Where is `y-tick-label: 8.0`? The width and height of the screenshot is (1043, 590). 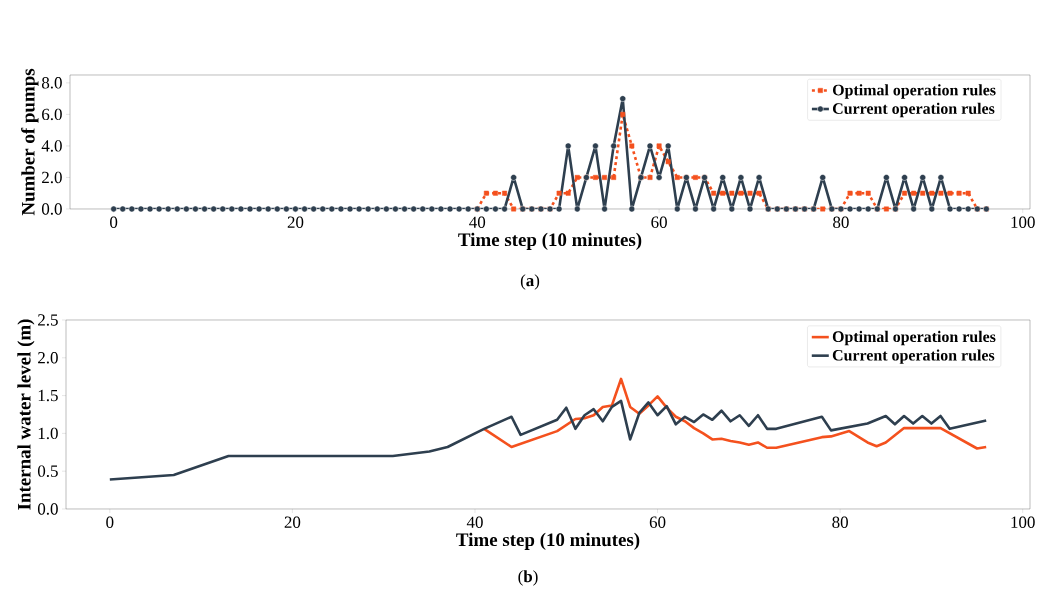
y-tick-label: 8.0 is located at coordinates (51, 83).